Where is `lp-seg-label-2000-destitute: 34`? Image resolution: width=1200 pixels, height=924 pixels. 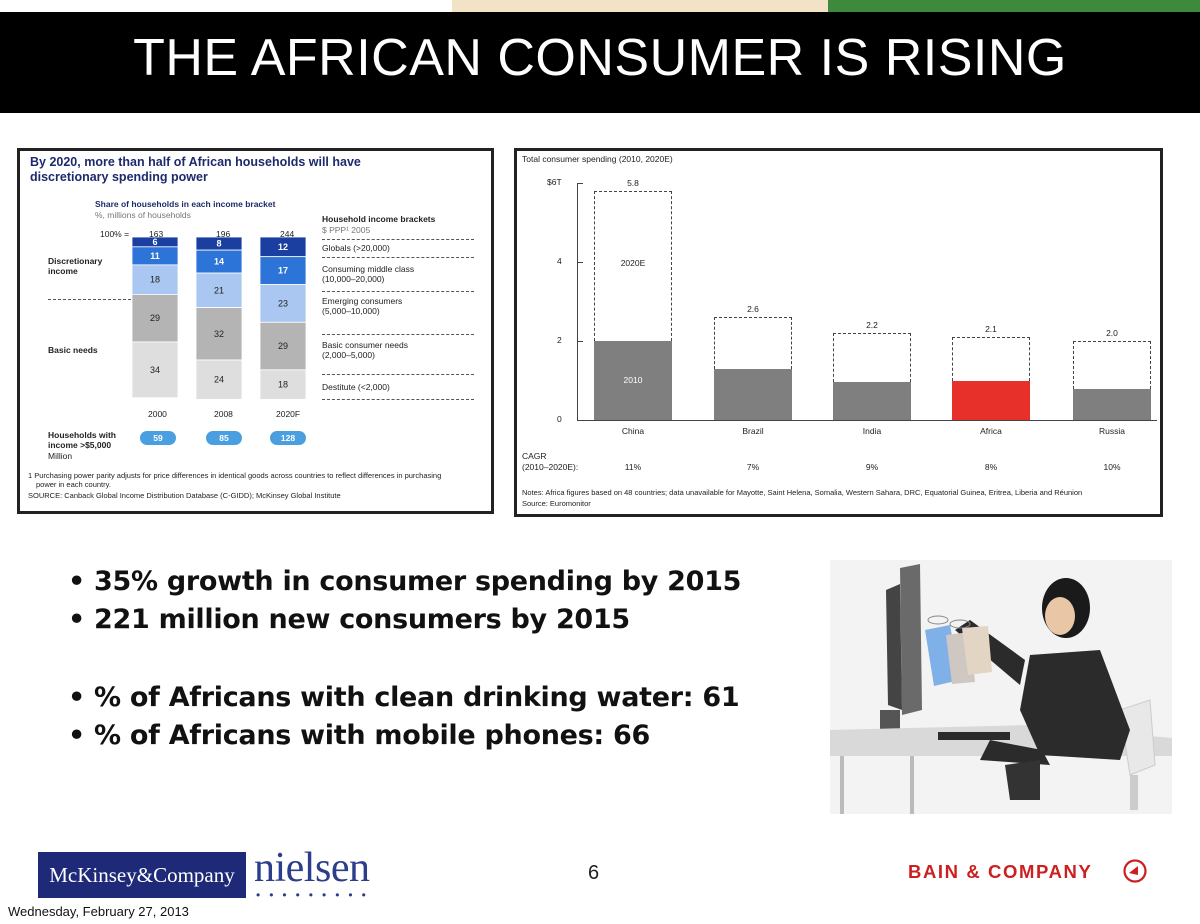 lp-seg-label-2000-destitute: 34 is located at coordinates (155, 370).